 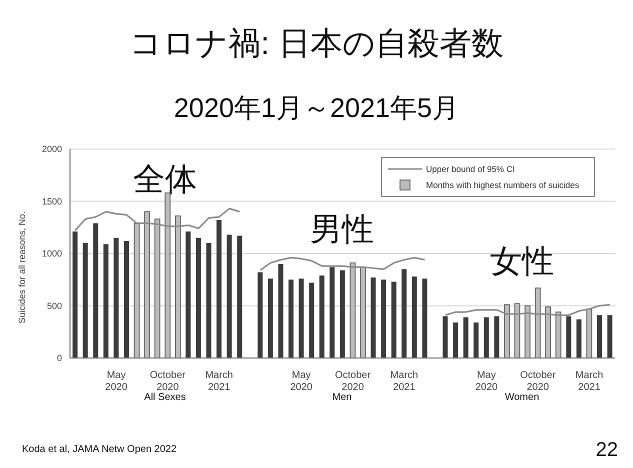 What do you see at coordinates (59, 358) in the screenshot?
I see `y-tick-label: 0` at bounding box center [59, 358].